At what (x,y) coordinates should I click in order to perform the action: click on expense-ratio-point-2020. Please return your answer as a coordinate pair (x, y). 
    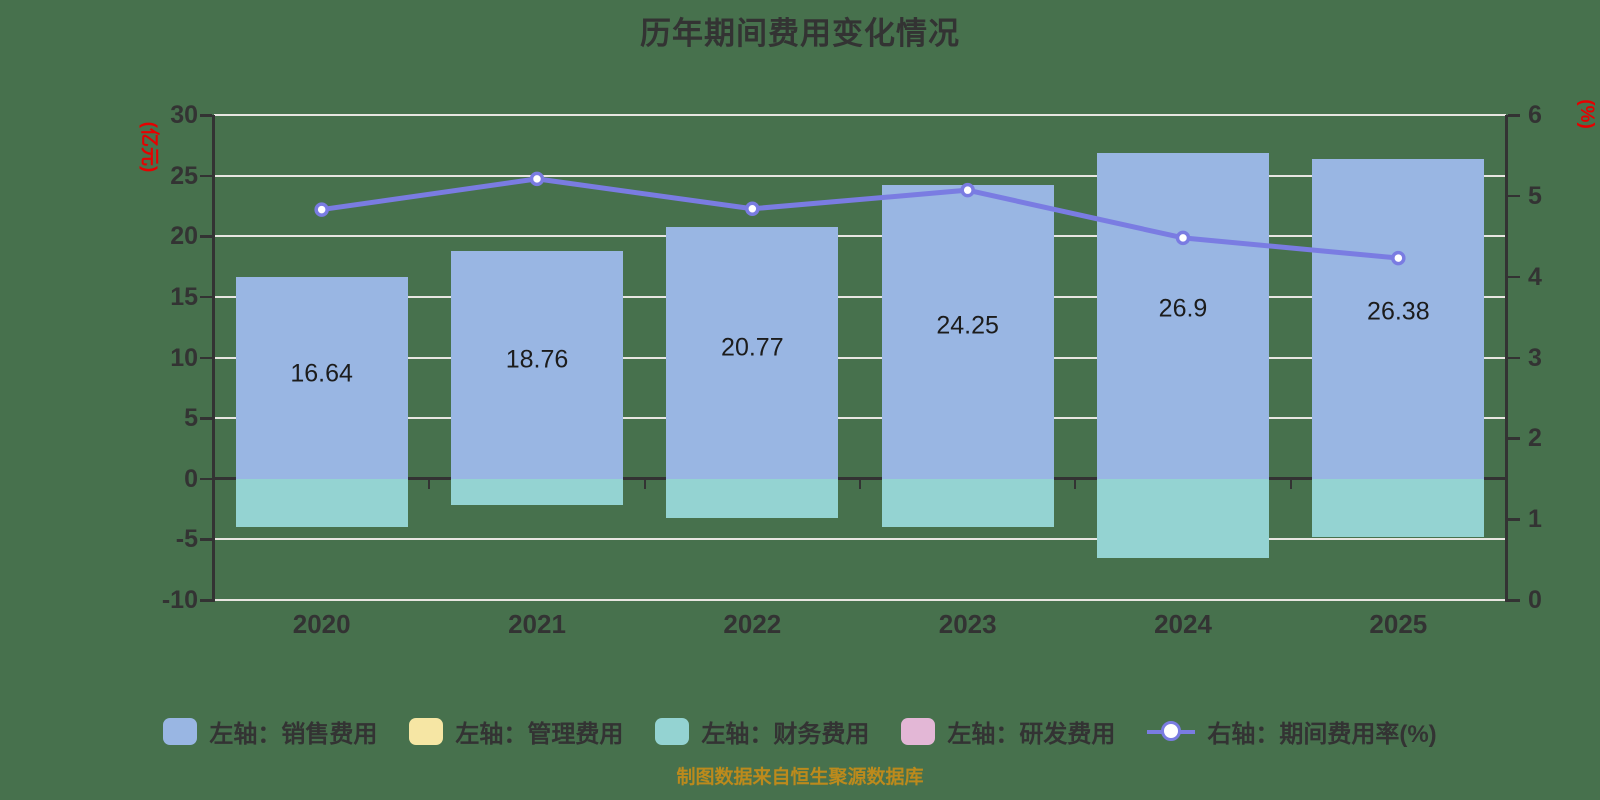
    Looking at the image, I should click on (321, 209).